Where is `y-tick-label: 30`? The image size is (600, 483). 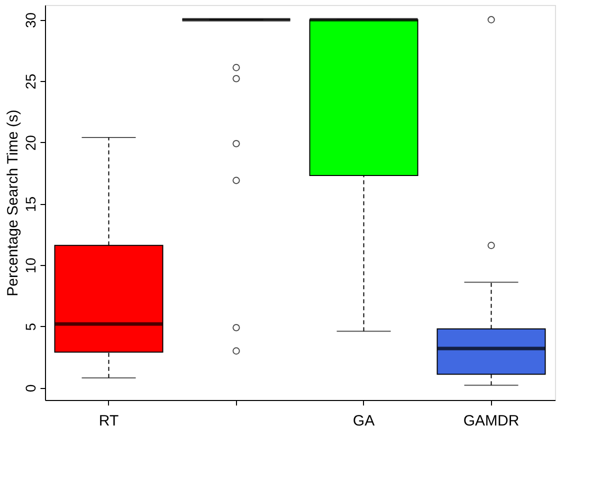 y-tick-label: 30 is located at coordinates (30, 20).